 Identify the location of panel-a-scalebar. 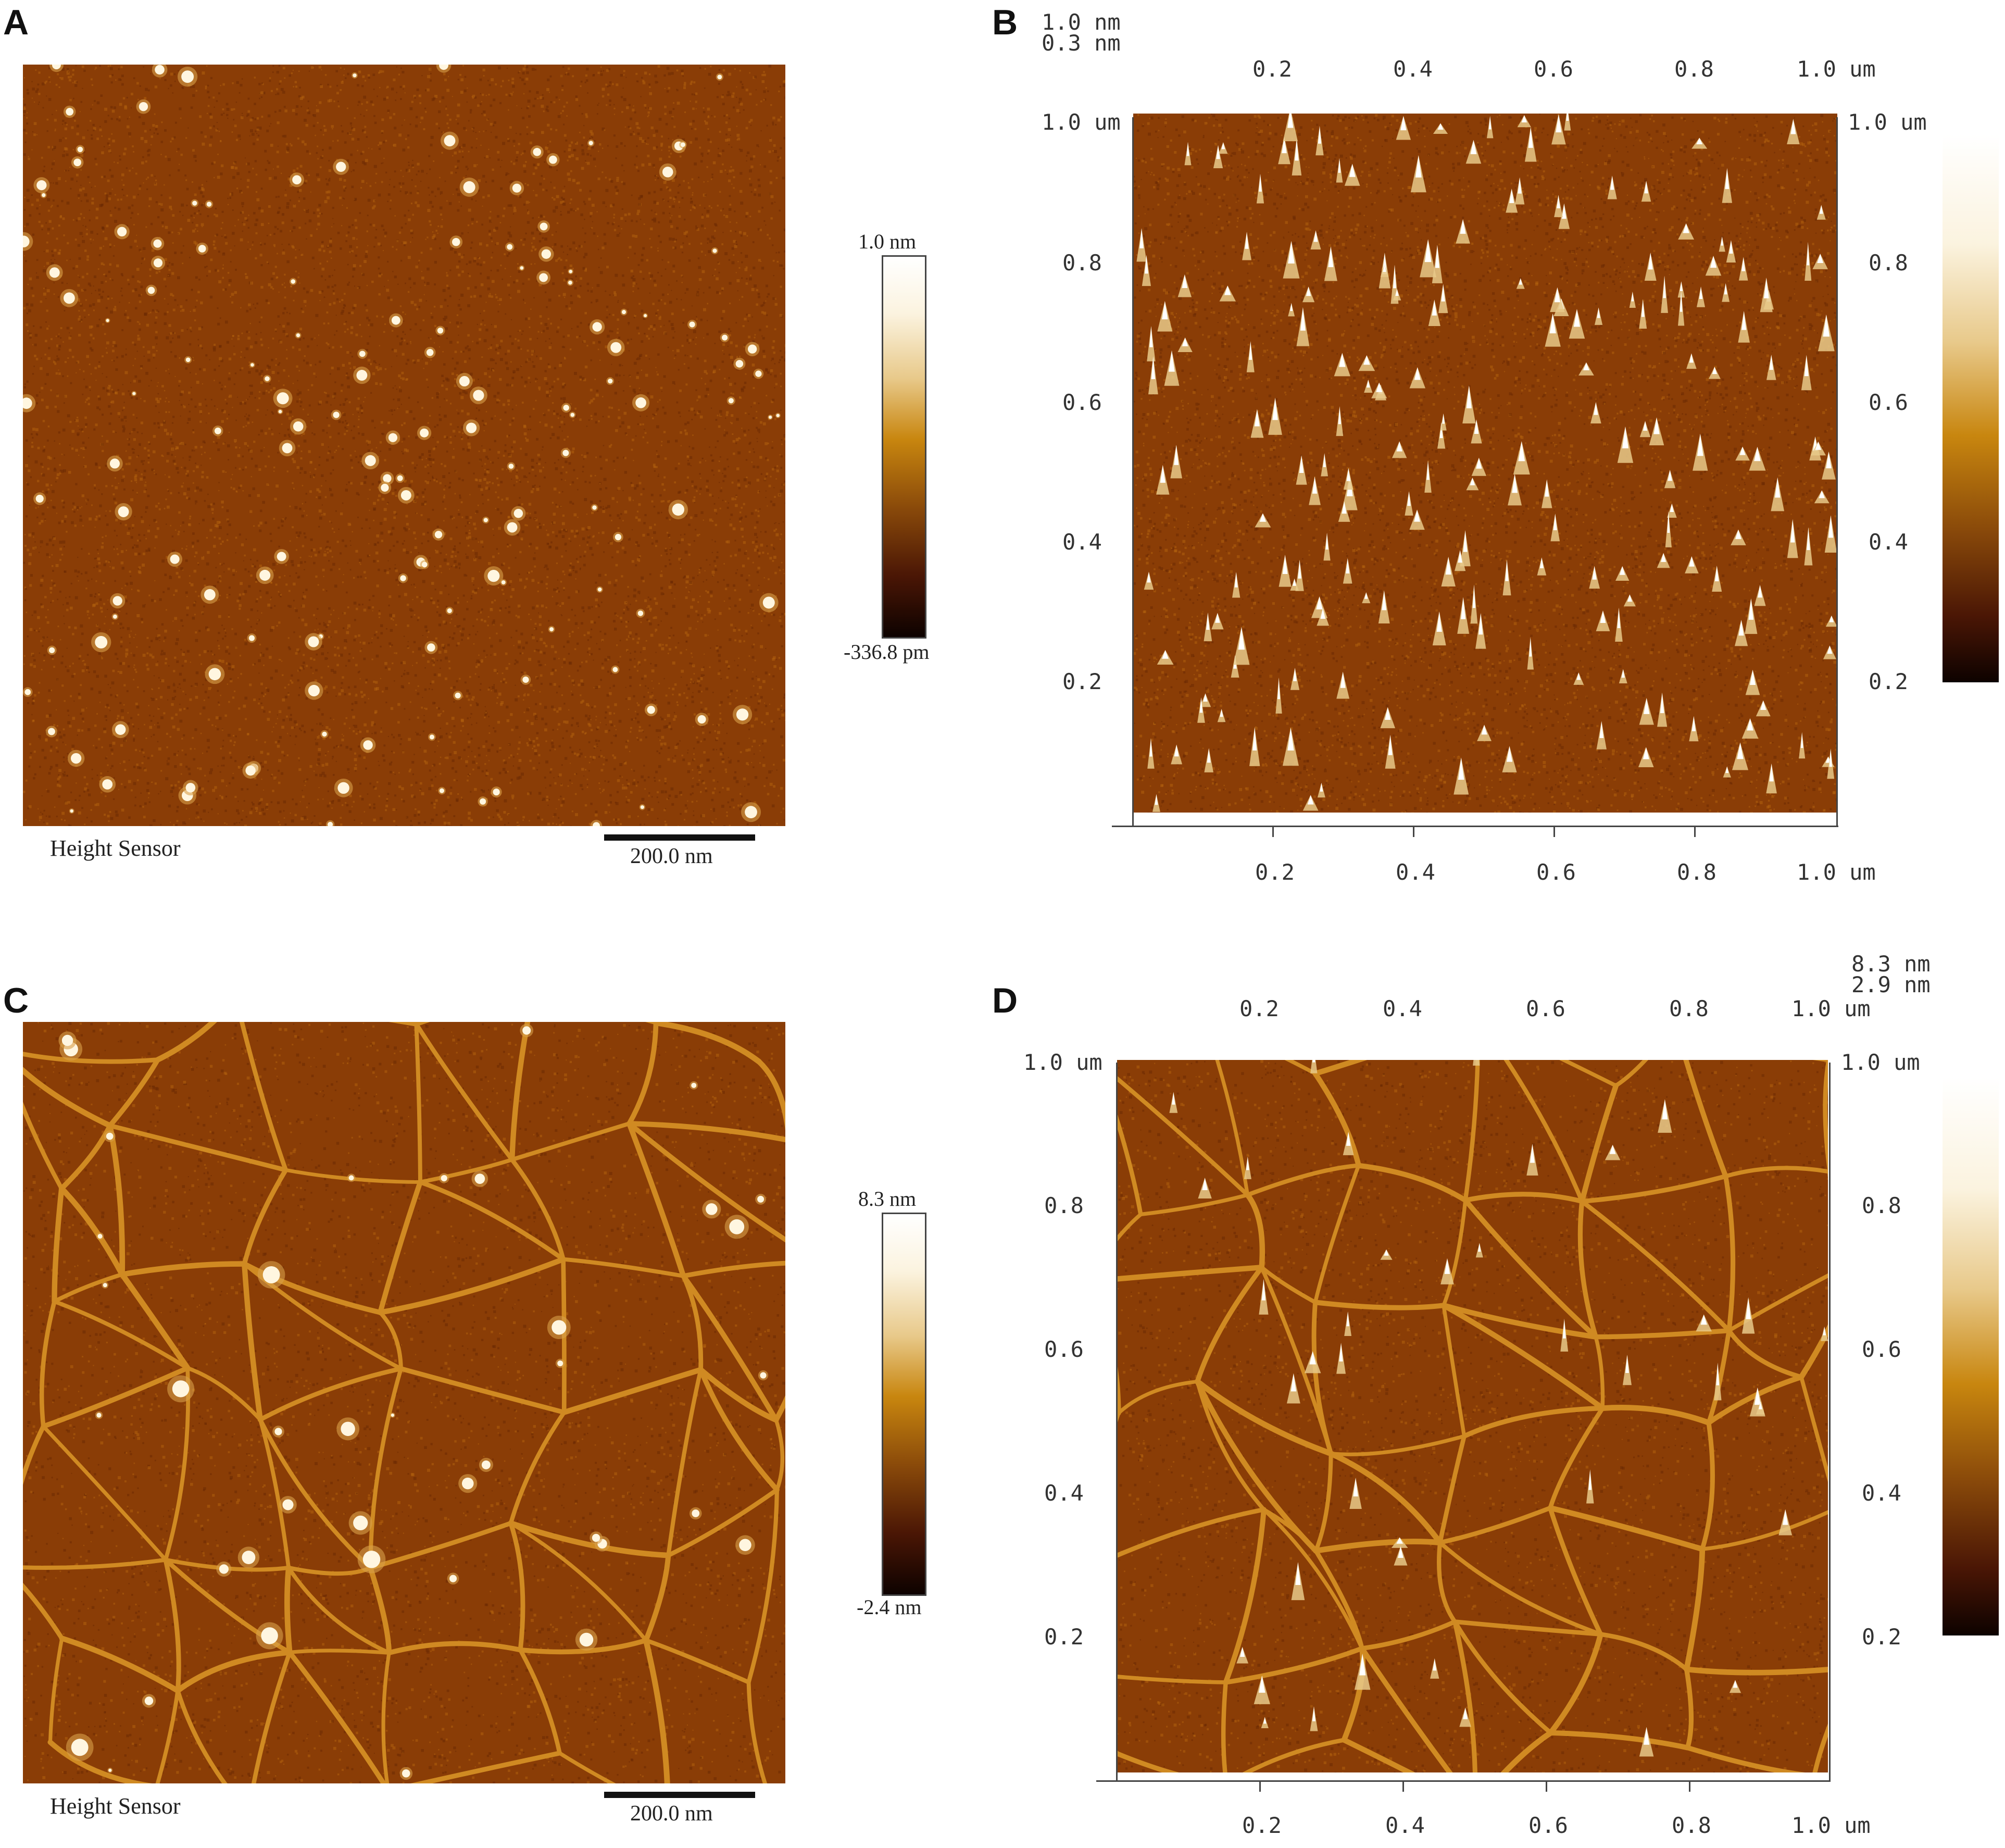
(680, 837).